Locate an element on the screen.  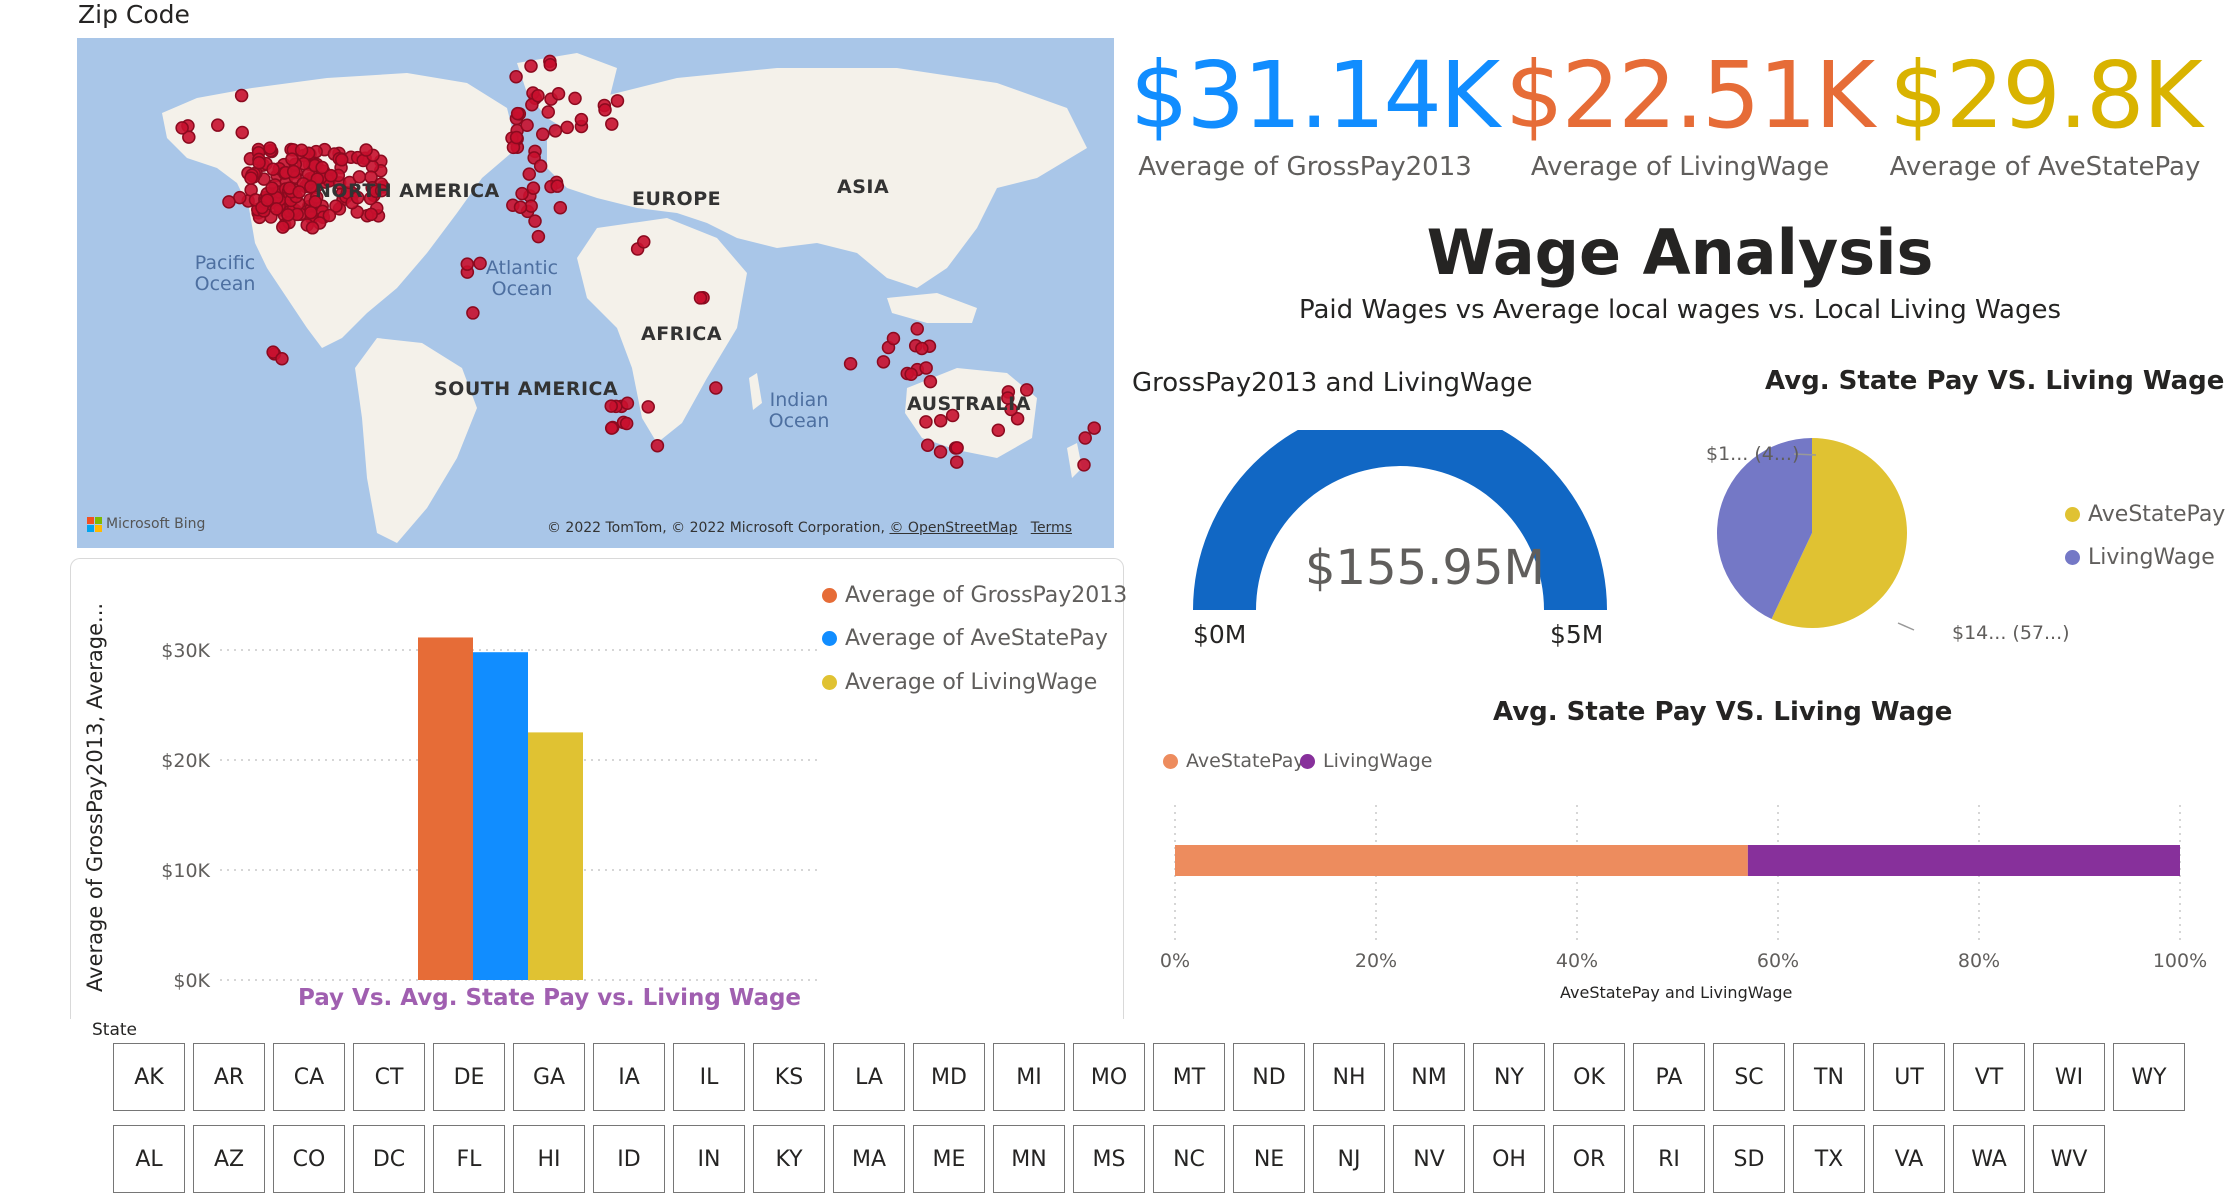
state-slicer-button: NE is located at coordinates (1269, 1159).